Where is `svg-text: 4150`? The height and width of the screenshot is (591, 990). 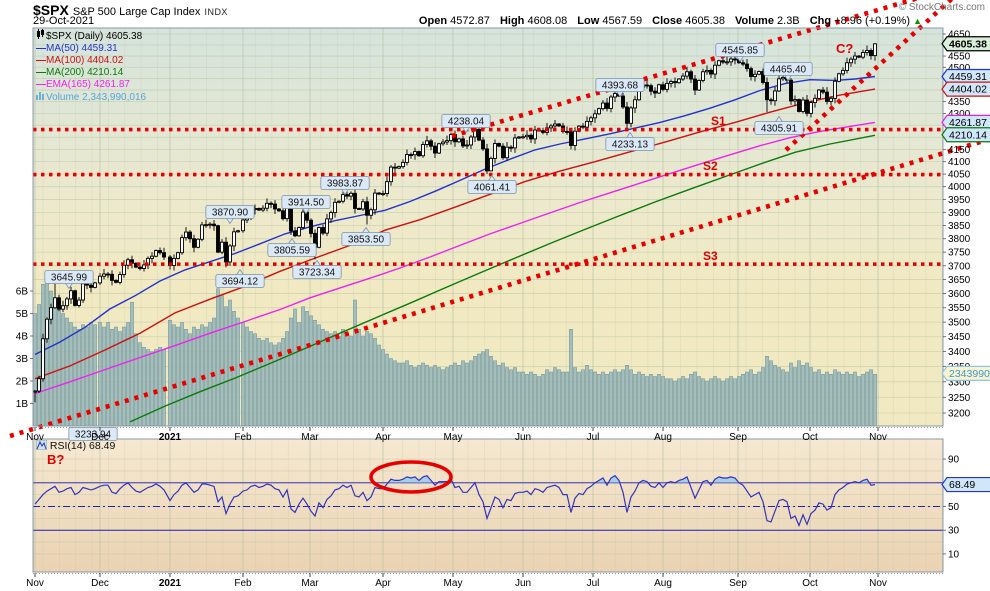 svg-text: 4150 is located at coordinates (959, 150).